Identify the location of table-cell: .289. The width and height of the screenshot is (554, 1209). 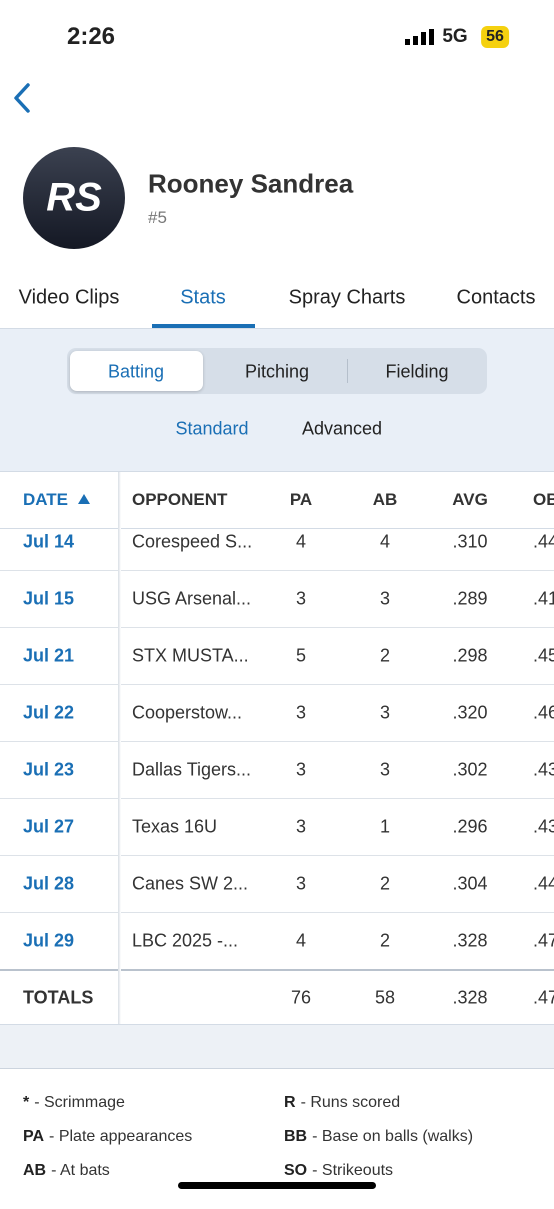
(470, 598).